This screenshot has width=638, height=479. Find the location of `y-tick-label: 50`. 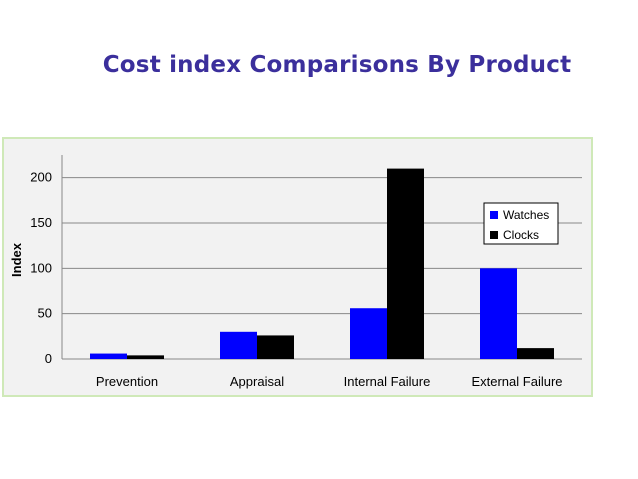

y-tick-label: 50 is located at coordinates (45, 313).